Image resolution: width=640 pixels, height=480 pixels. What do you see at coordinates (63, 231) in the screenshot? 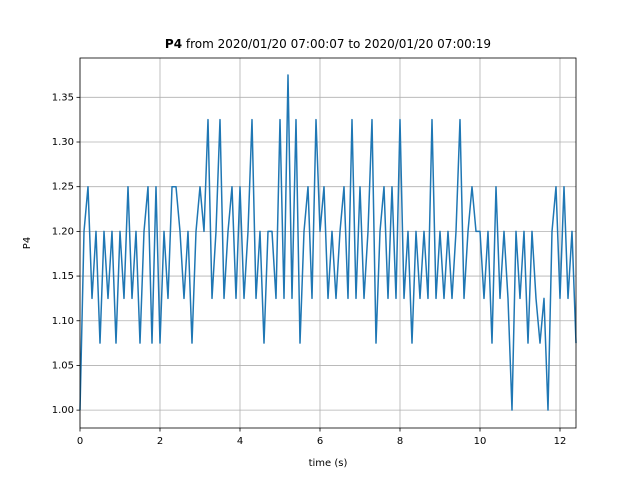
I see `y-tick-label: 1.20` at bounding box center [63, 231].